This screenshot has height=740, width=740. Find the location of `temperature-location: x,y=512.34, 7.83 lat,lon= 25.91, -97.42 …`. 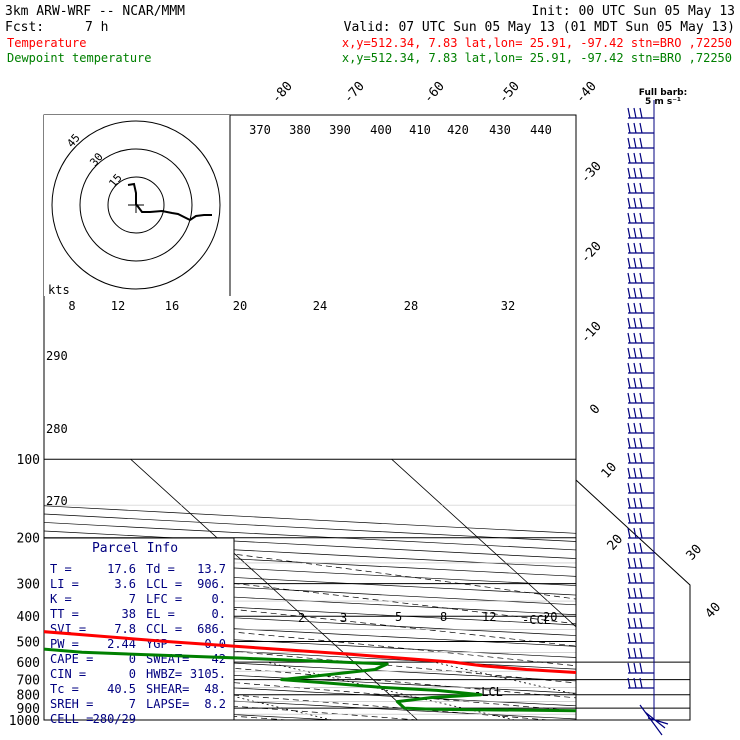

temperature-location: x,y=512.34, 7.83 lat,lon= 25.91, -97.42 … is located at coordinates (537, 43).